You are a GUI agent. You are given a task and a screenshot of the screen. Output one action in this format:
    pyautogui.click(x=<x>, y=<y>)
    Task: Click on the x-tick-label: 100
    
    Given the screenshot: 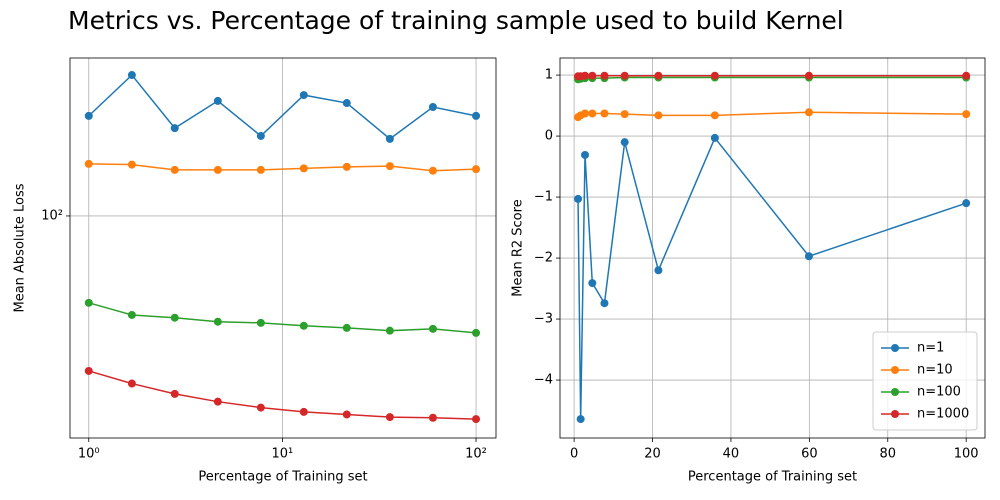 What is the action you would take?
    pyautogui.click(x=966, y=454)
    